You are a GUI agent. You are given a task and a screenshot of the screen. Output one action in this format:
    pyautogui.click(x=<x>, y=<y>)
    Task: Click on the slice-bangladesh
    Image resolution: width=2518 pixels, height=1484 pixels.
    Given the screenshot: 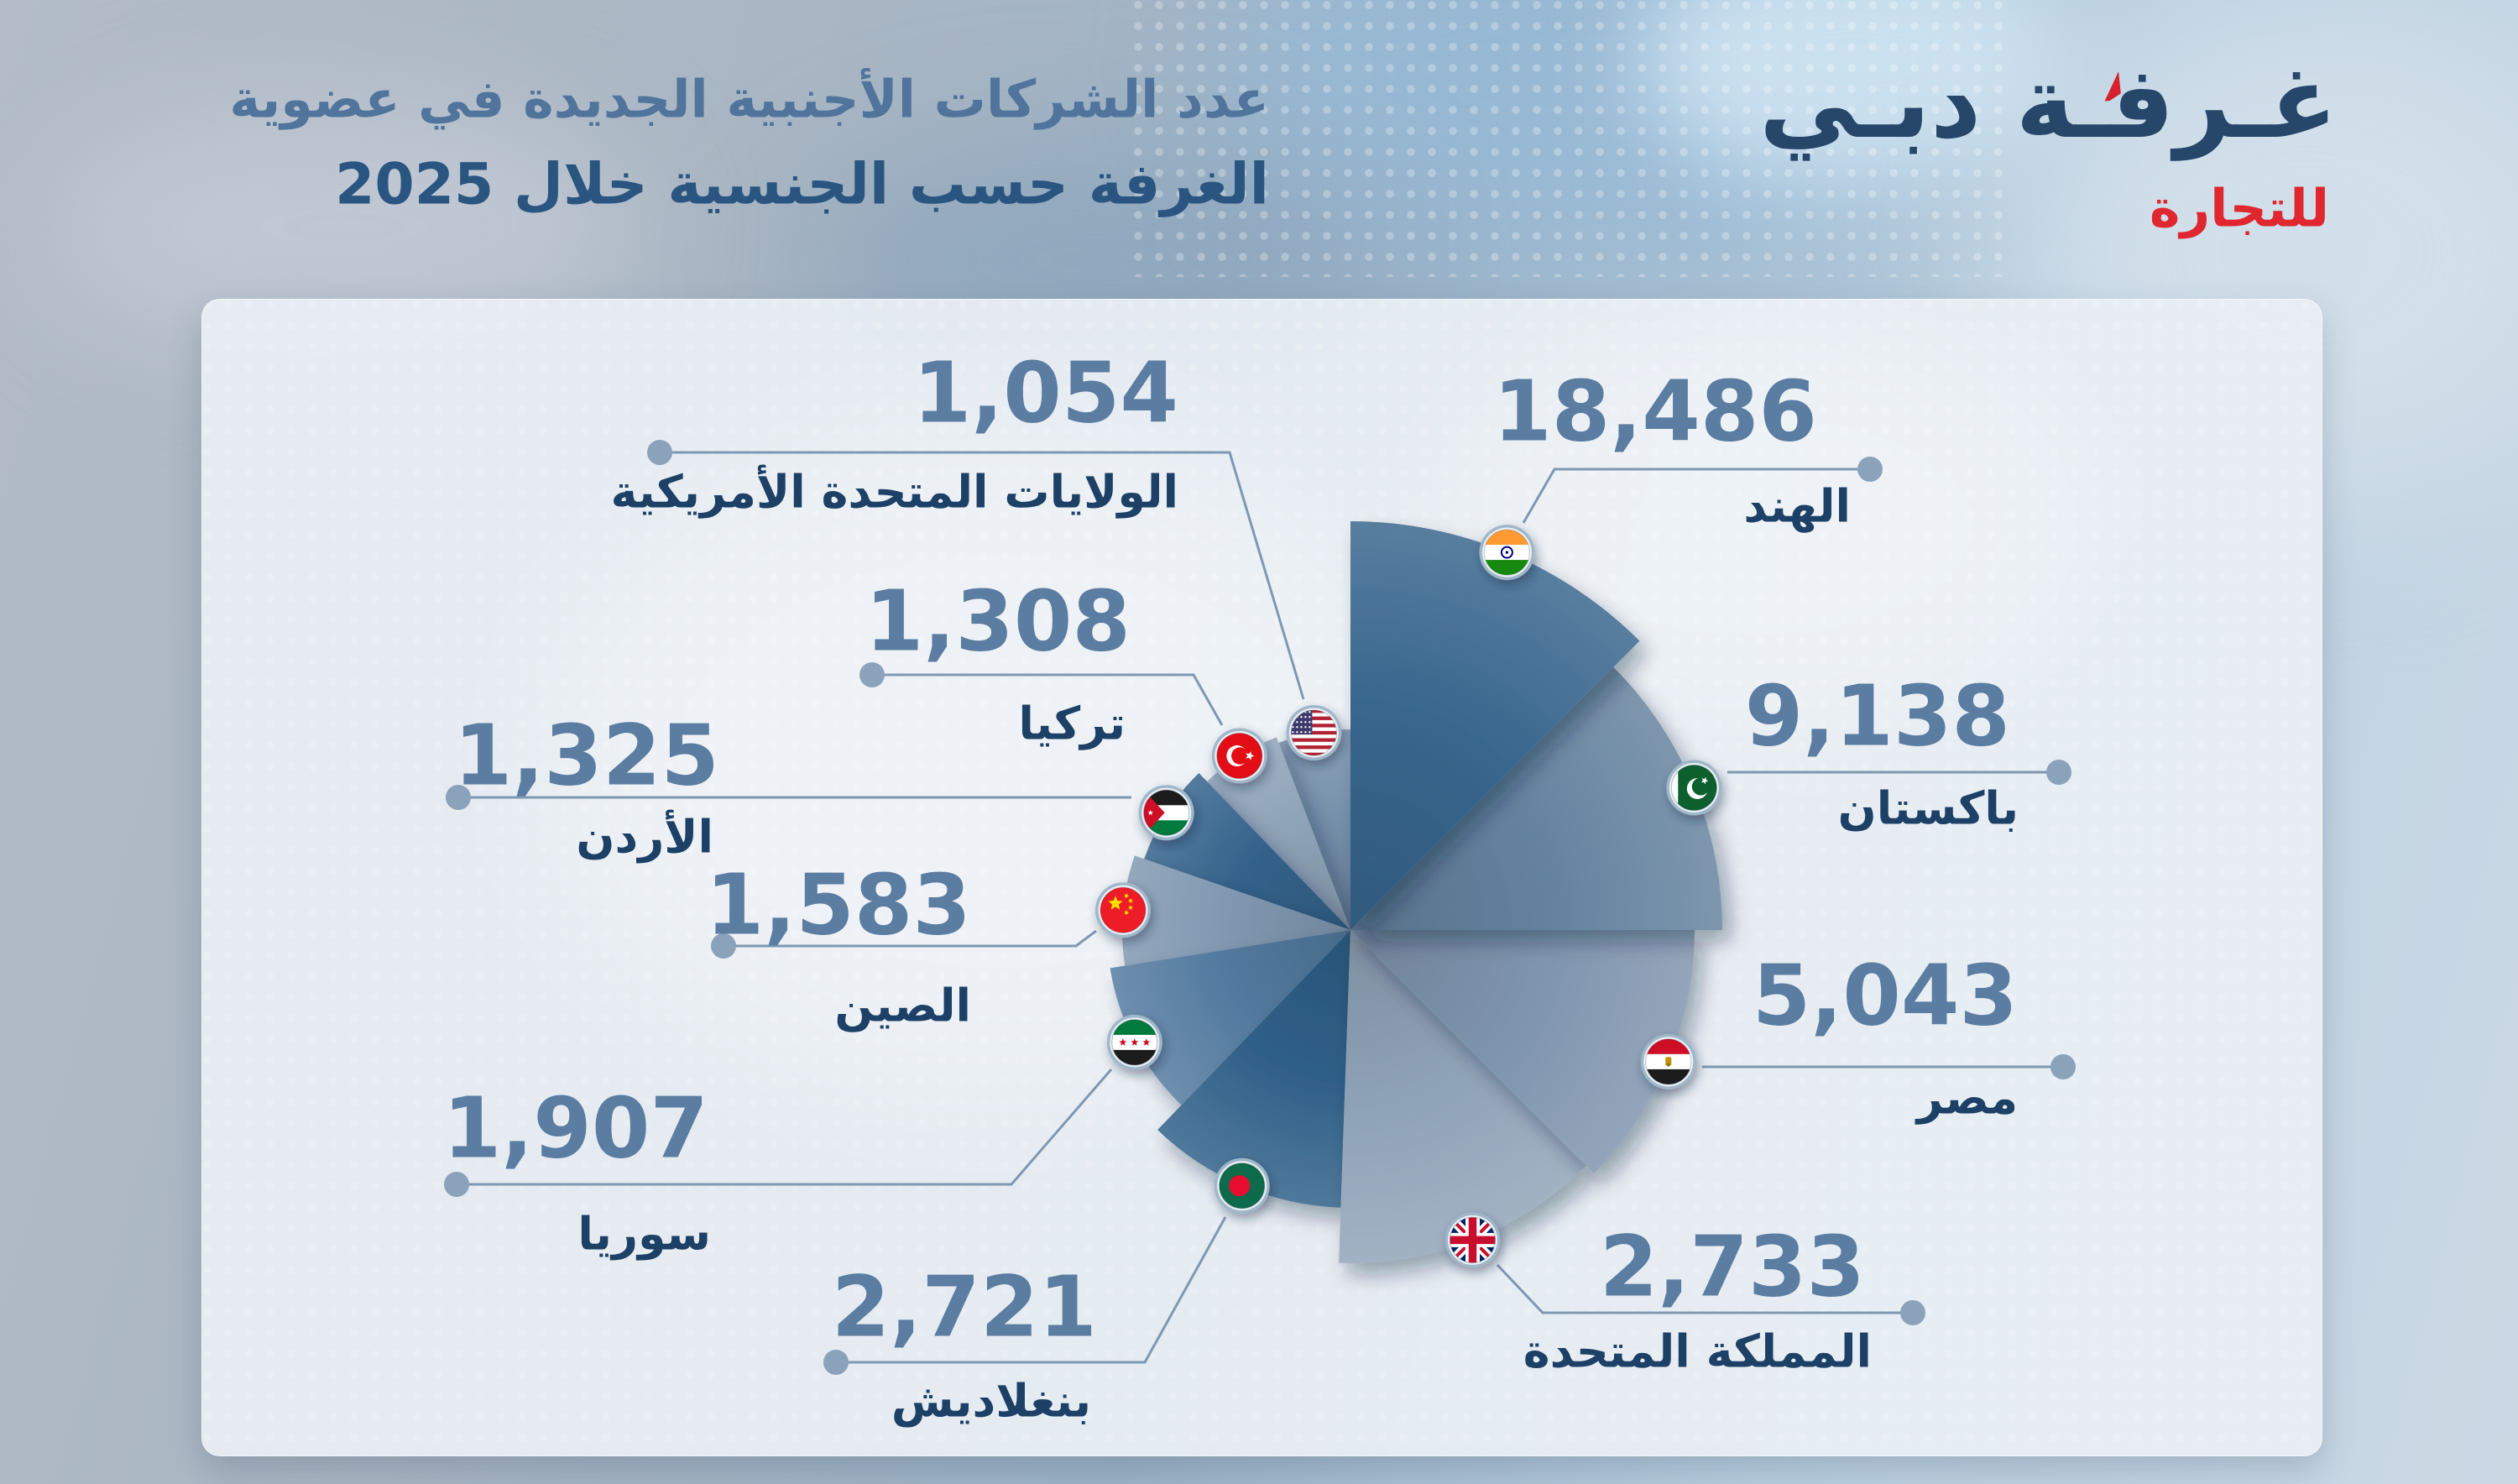 What is the action you would take?
    pyautogui.click(x=1253, y=1069)
    